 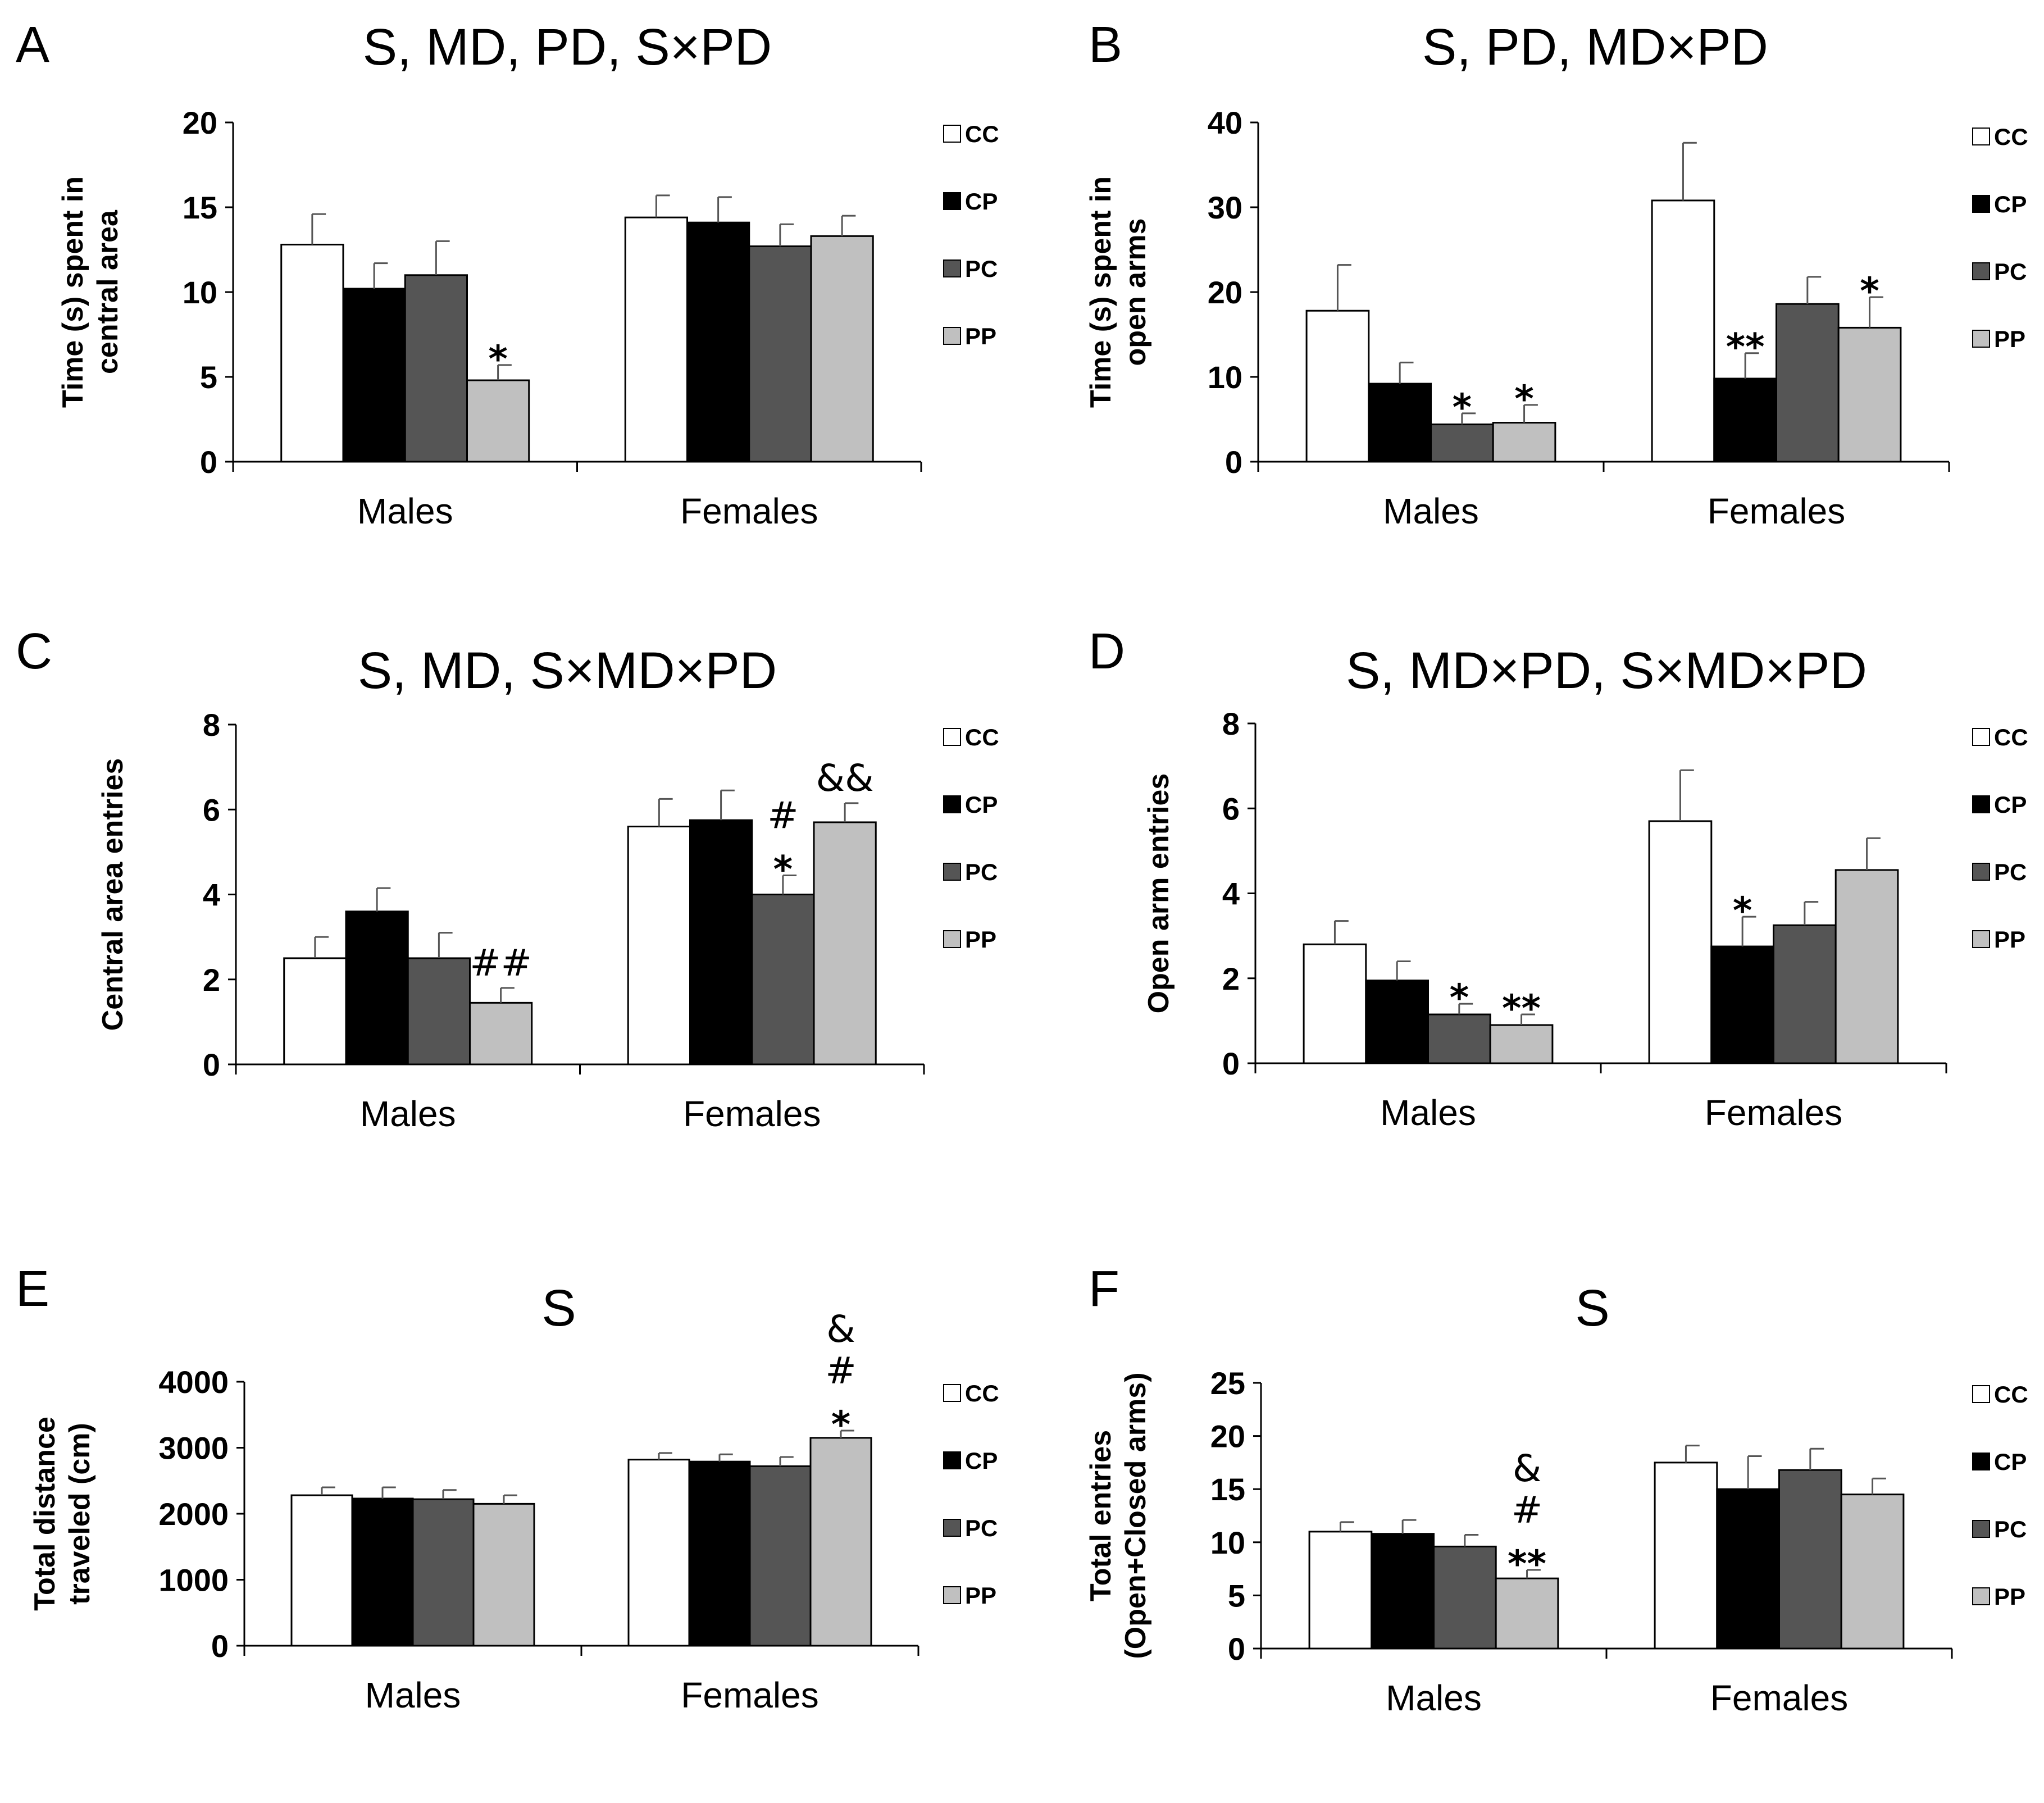 What do you see at coordinates (1595, 47) in the screenshot?
I see `panel-title: S, PD, MD×PD` at bounding box center [1595, 47].